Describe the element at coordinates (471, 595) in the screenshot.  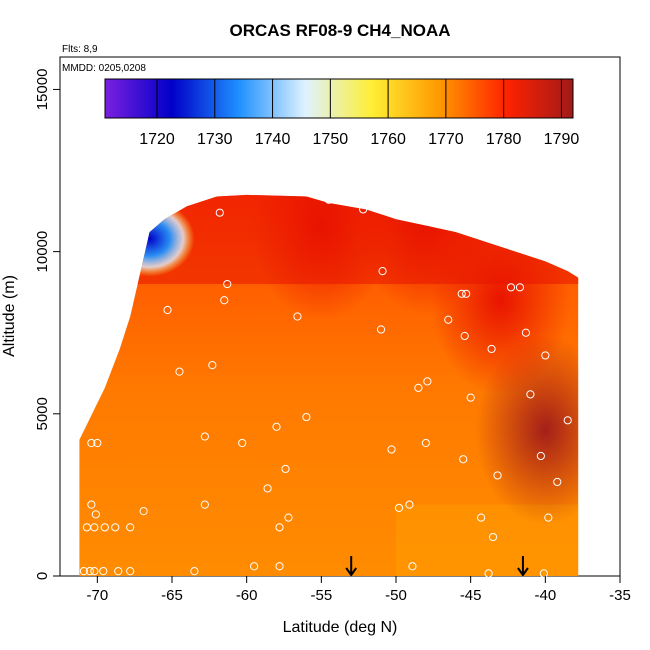
I see `x-tick-label: -45` at that location.